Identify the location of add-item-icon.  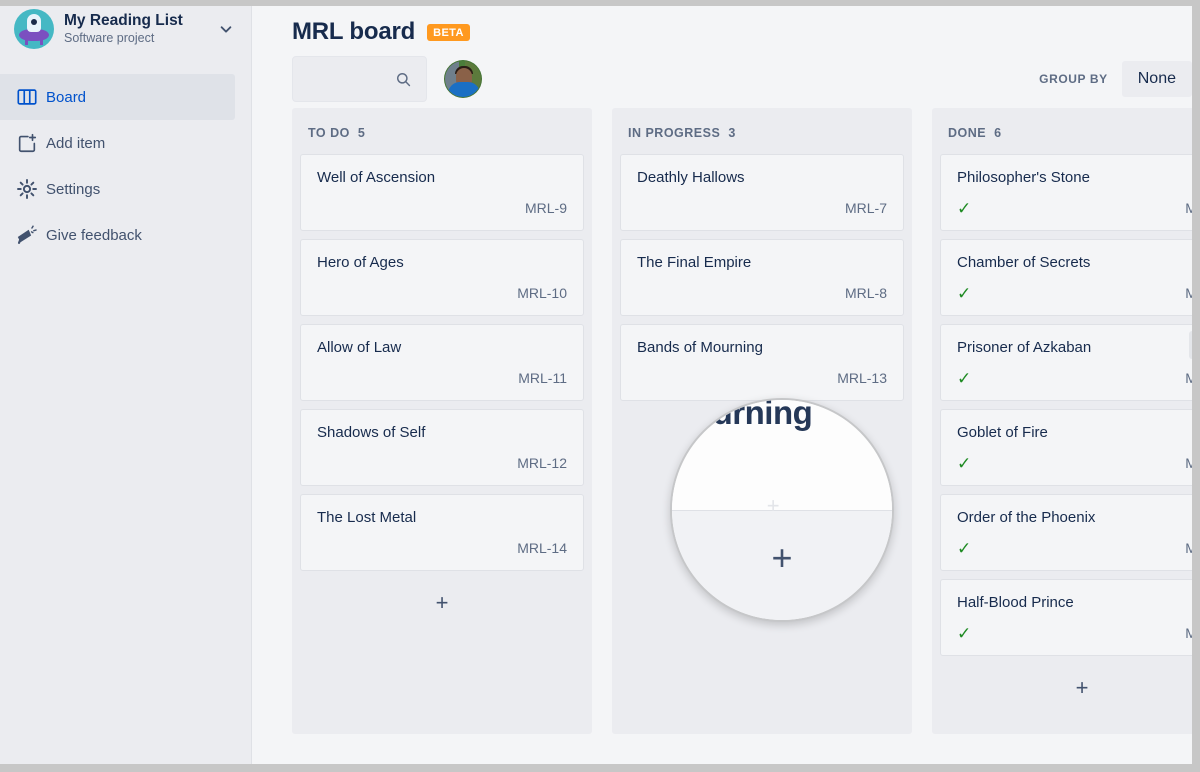
(27, 143).